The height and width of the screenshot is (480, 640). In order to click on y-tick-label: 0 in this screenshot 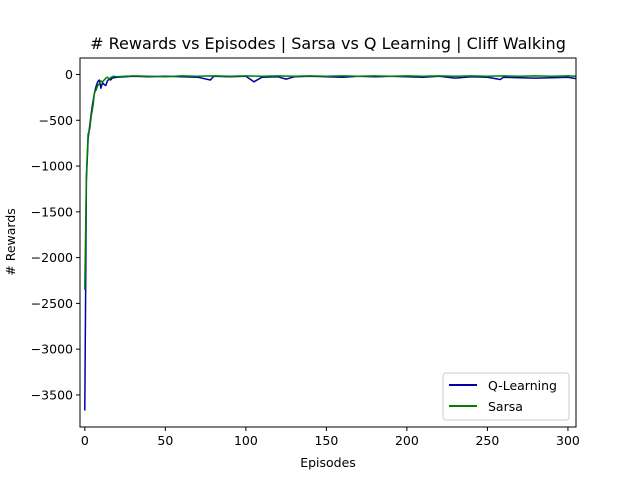, I will do `click(69, 74)`.